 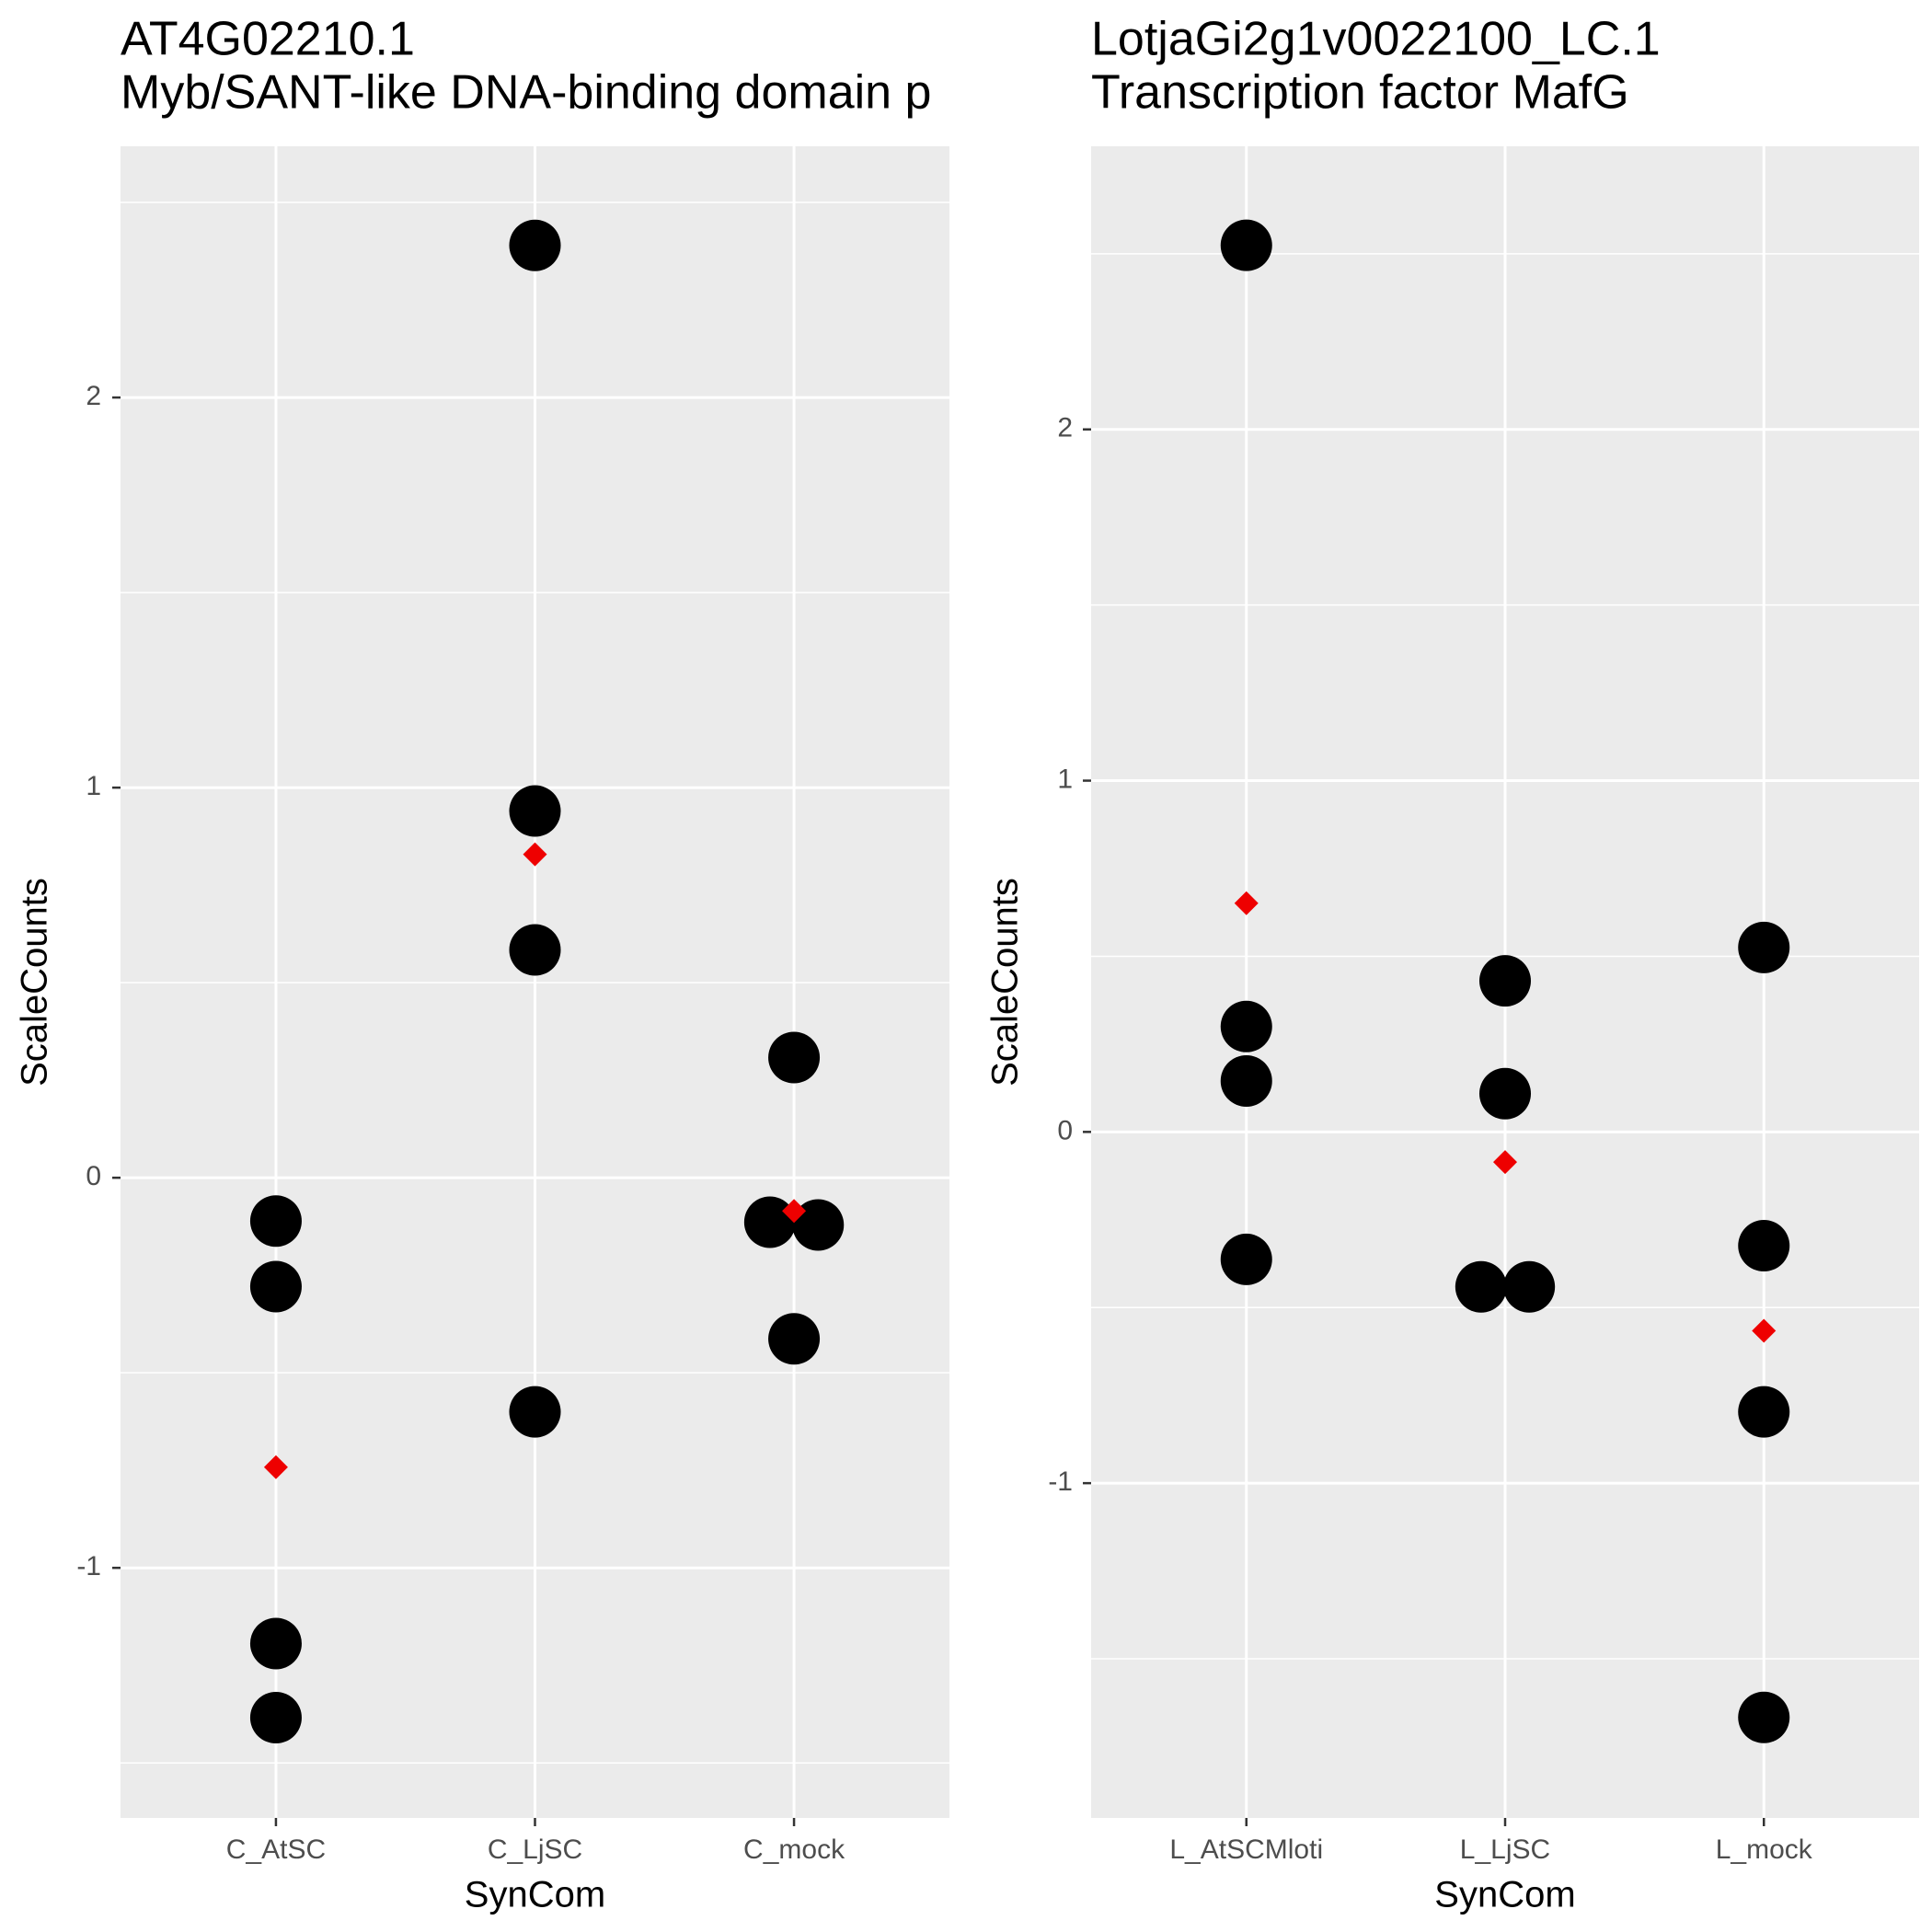 I want to click on x-tick-label: C_AtSC, so click(x=276, y=1849).